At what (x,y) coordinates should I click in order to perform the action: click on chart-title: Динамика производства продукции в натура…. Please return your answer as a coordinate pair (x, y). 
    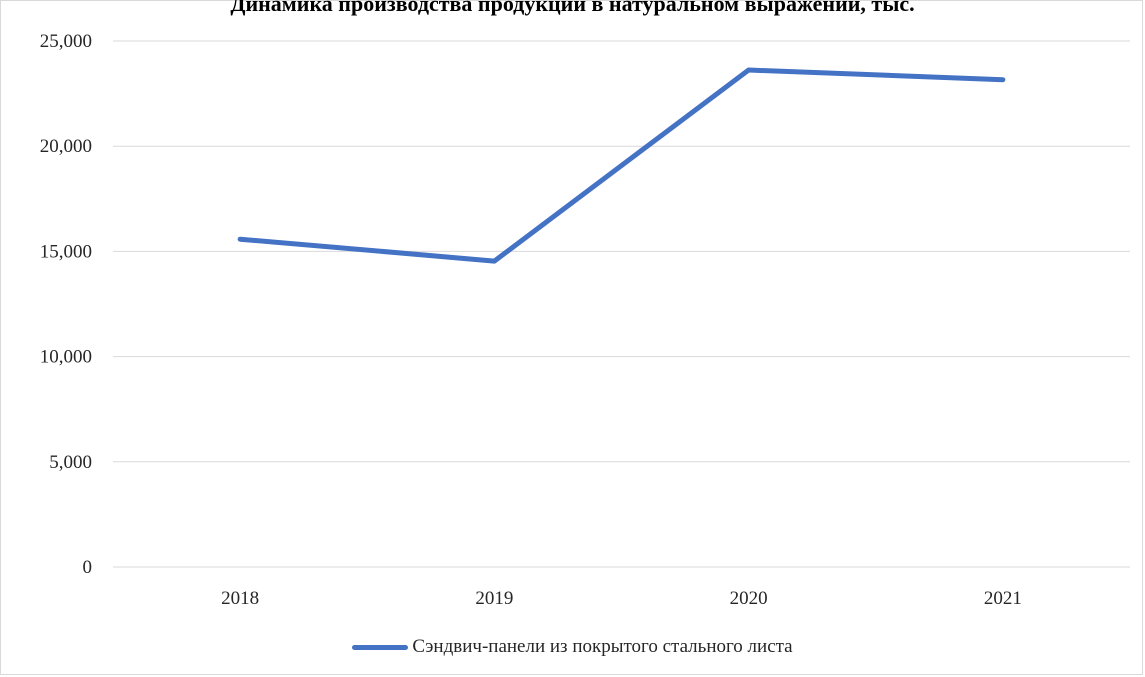
    Looking at the image, I should click on (572, 8).